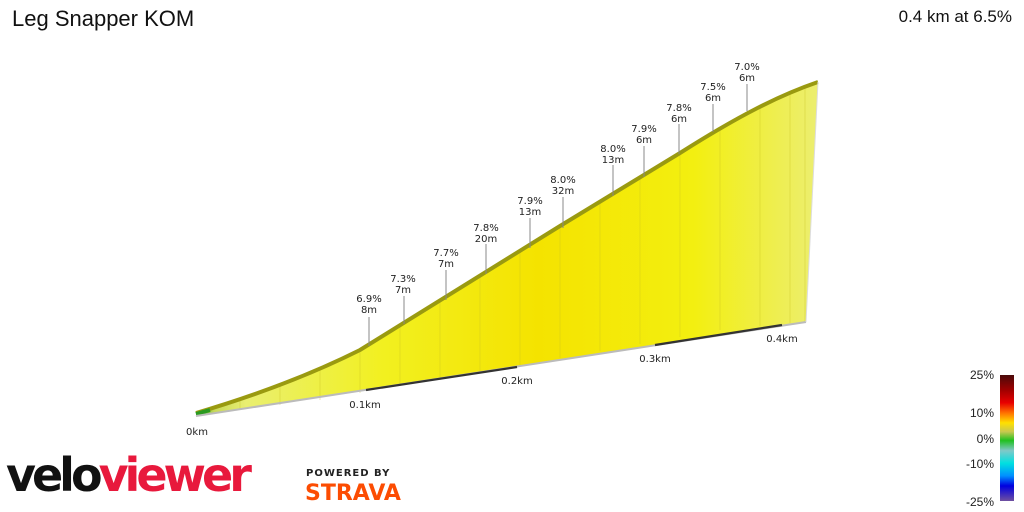 This screenshot has width=1024, height=512. I want to click on segment-summary: 0.4 km at 6.5%, so click(955, 16).